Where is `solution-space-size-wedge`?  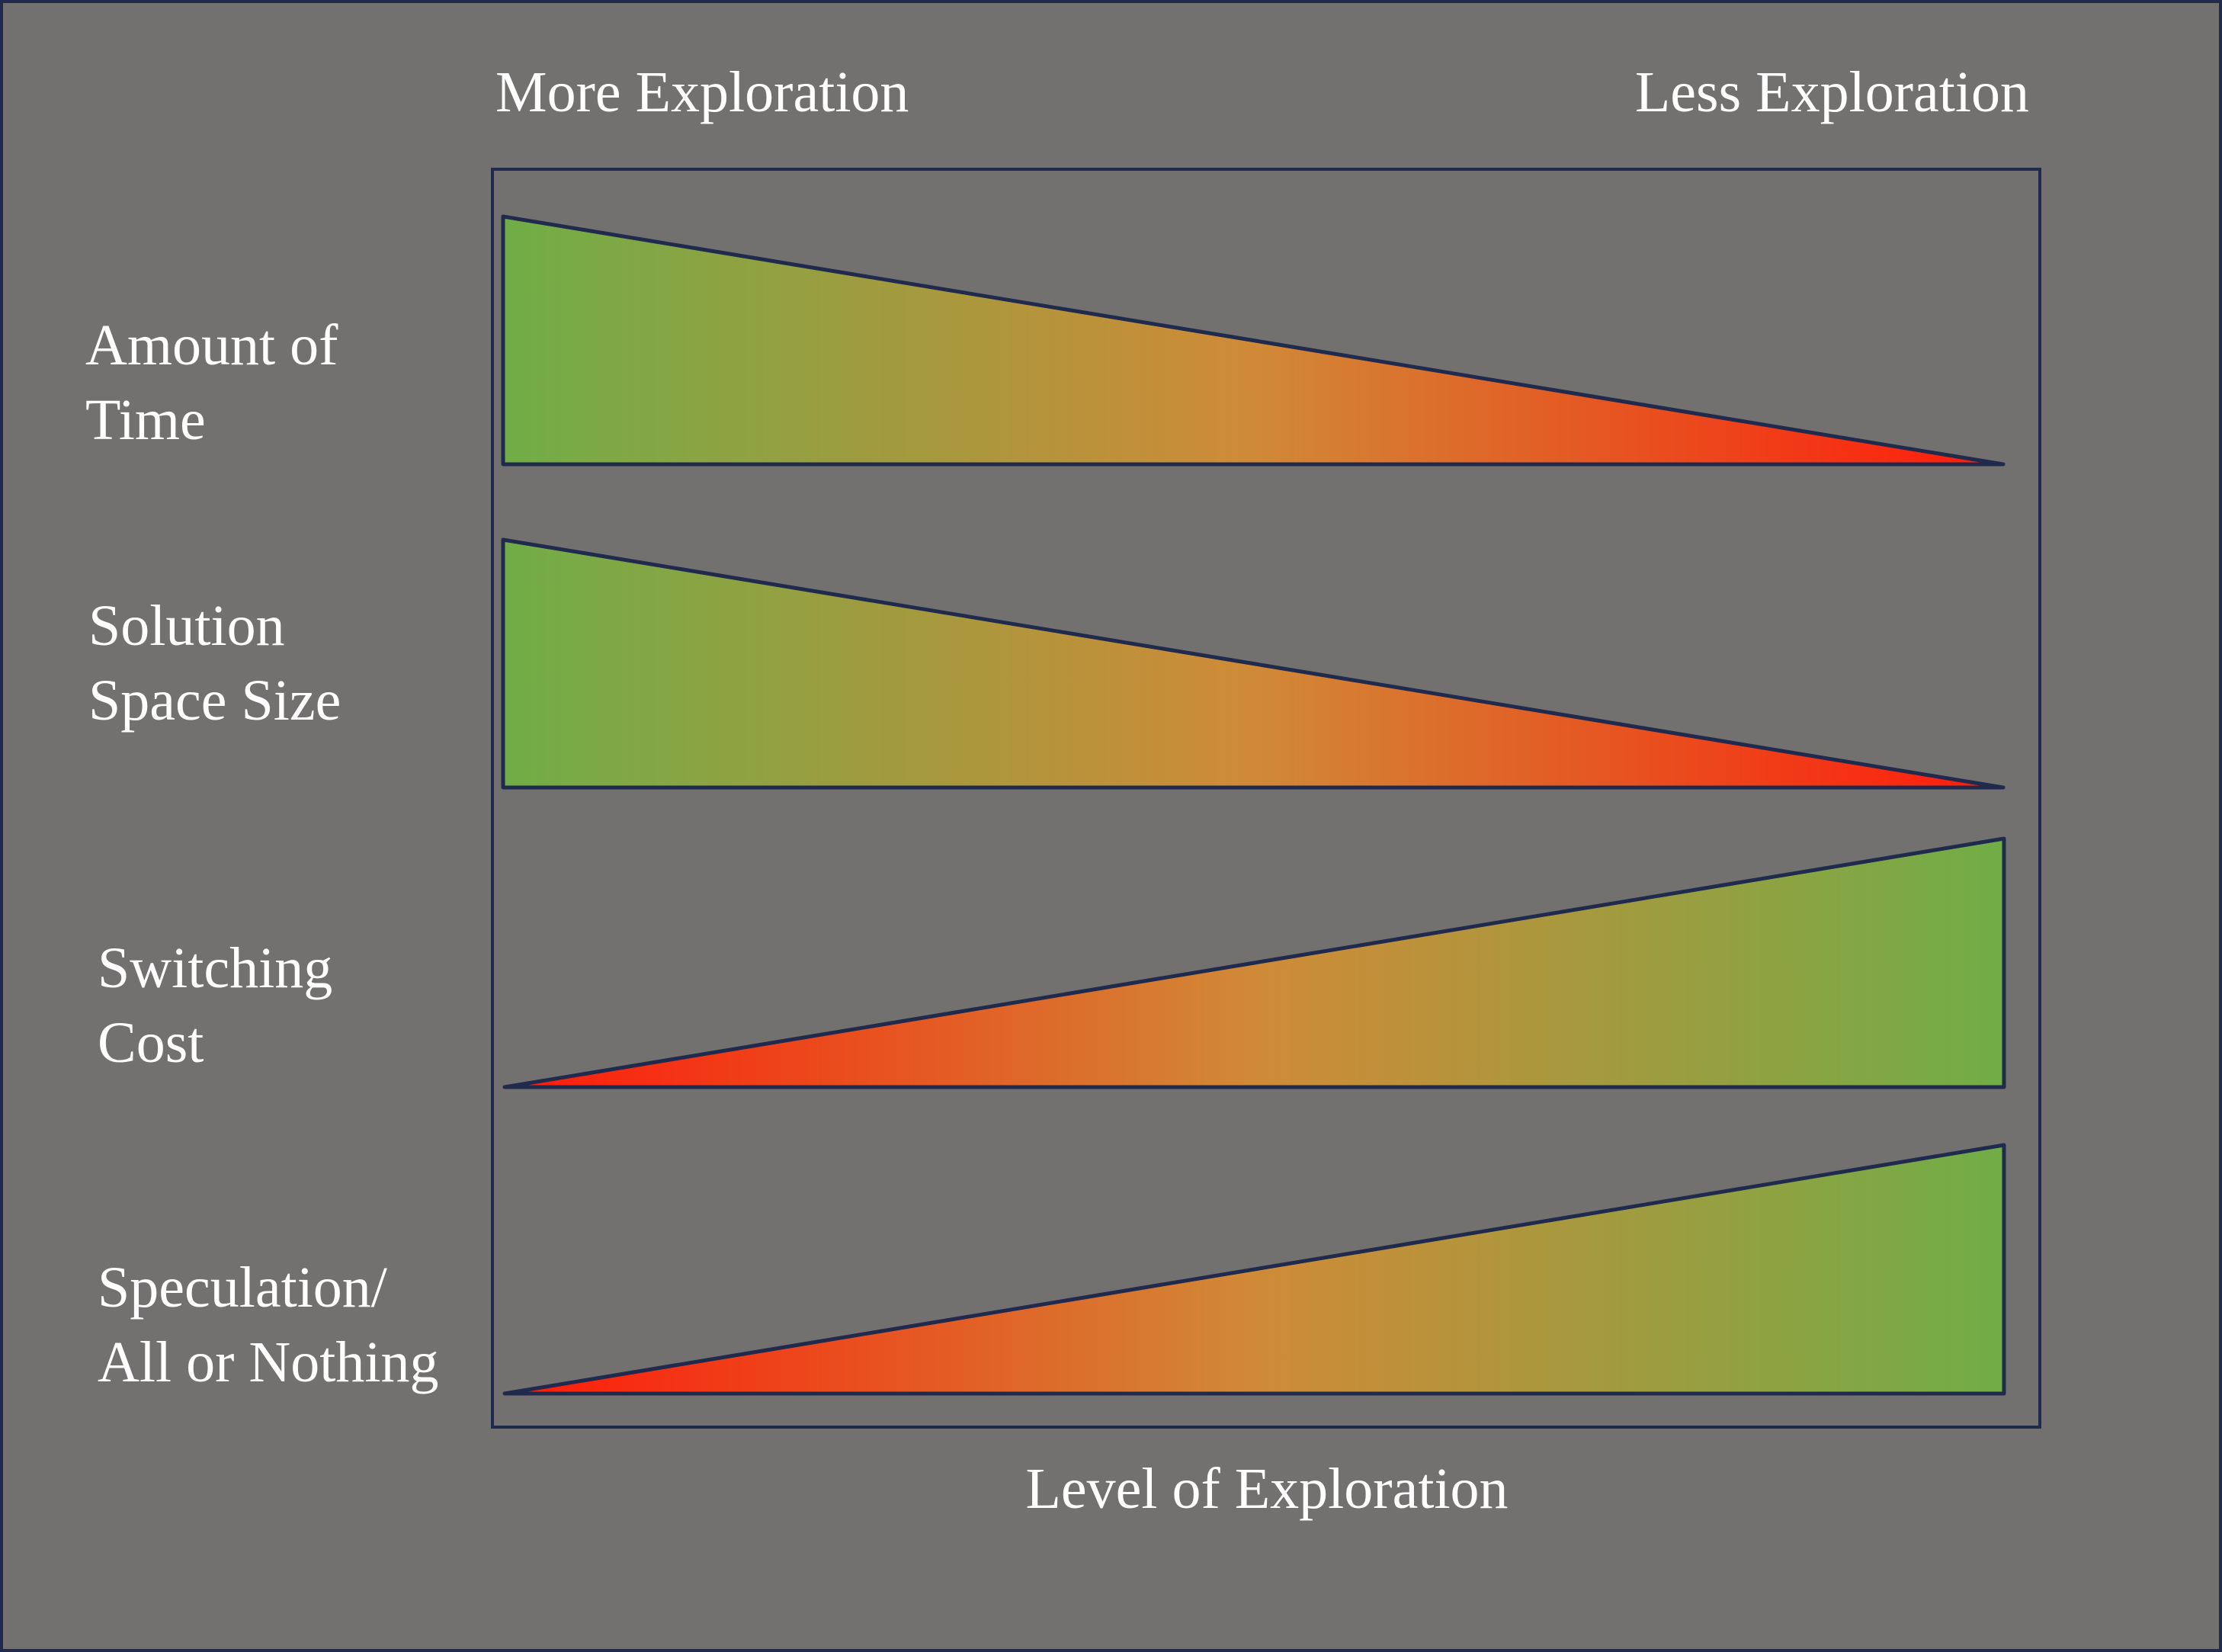
solution-space-size-wedge is located at coordinates (1254, 664).